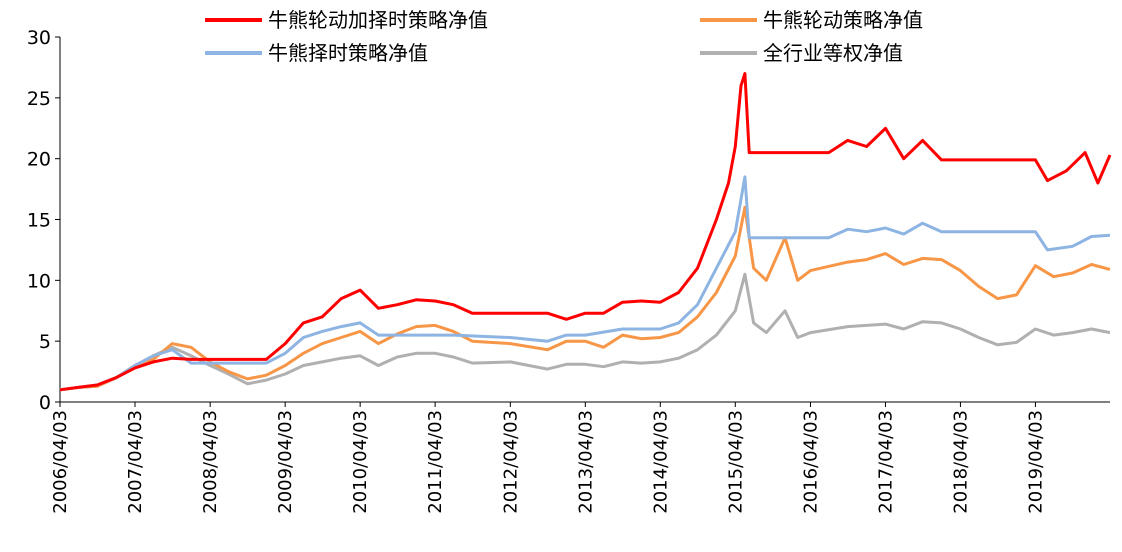 The height and width of the screenshot is (552, 1122). Describe the element at coordinates (348, 53) in the screenshot. I see `legend-label: 牛熊择时策略净值` at that location.